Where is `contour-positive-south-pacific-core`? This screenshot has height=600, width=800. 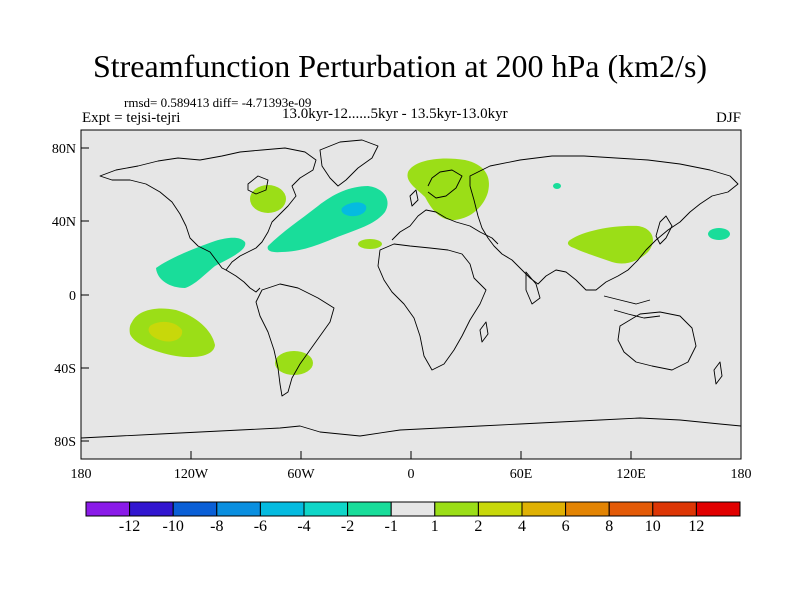
contour-positive-south-pacific-core is located at coordinates (165, 331).